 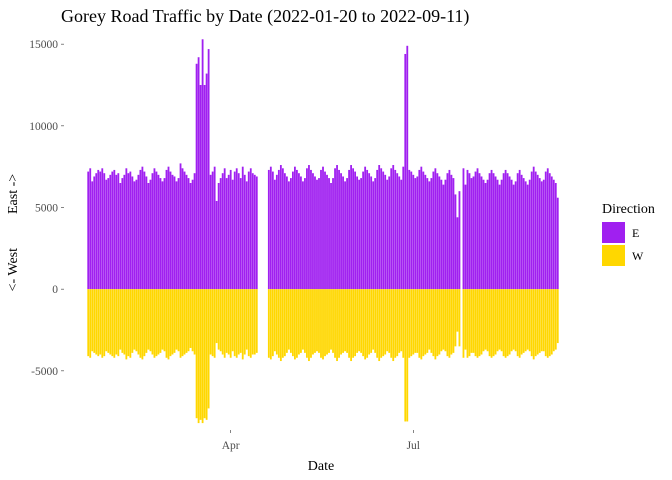 What do you see at coordinates (635, 233) in the screenshot?
I see `legend-label-e: E` at bounding box center [635, 233].